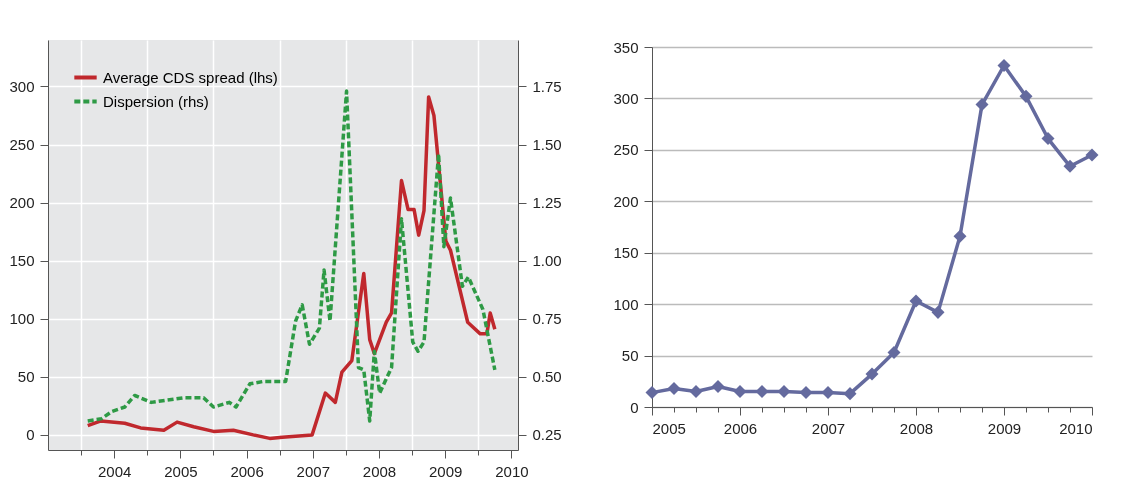 The height and width of the screenshot is (502, 1123). I want to click on y2-tick-label: 1.50, so click(547, 145).